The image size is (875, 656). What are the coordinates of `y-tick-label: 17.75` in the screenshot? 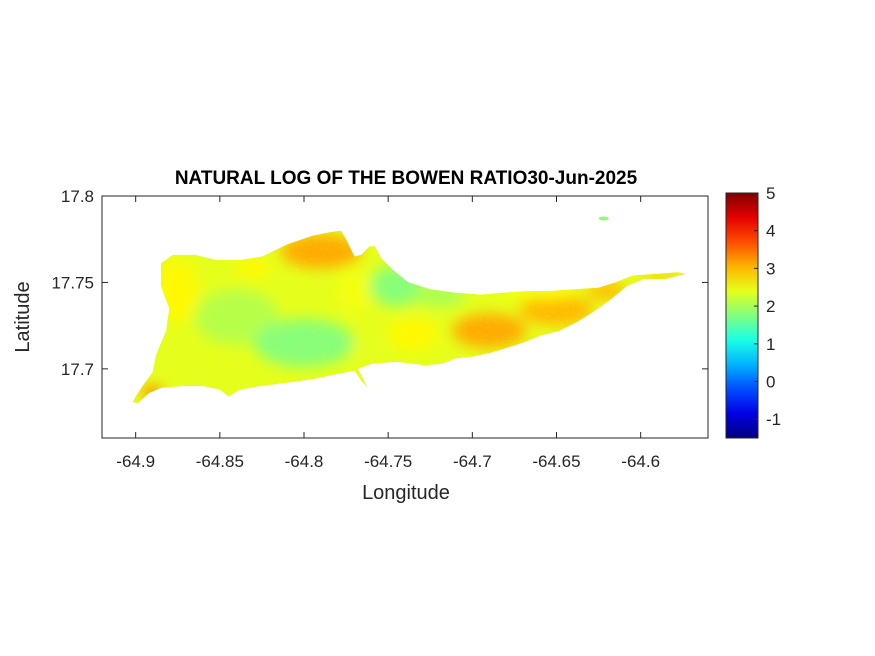 It's located at (72, 282).